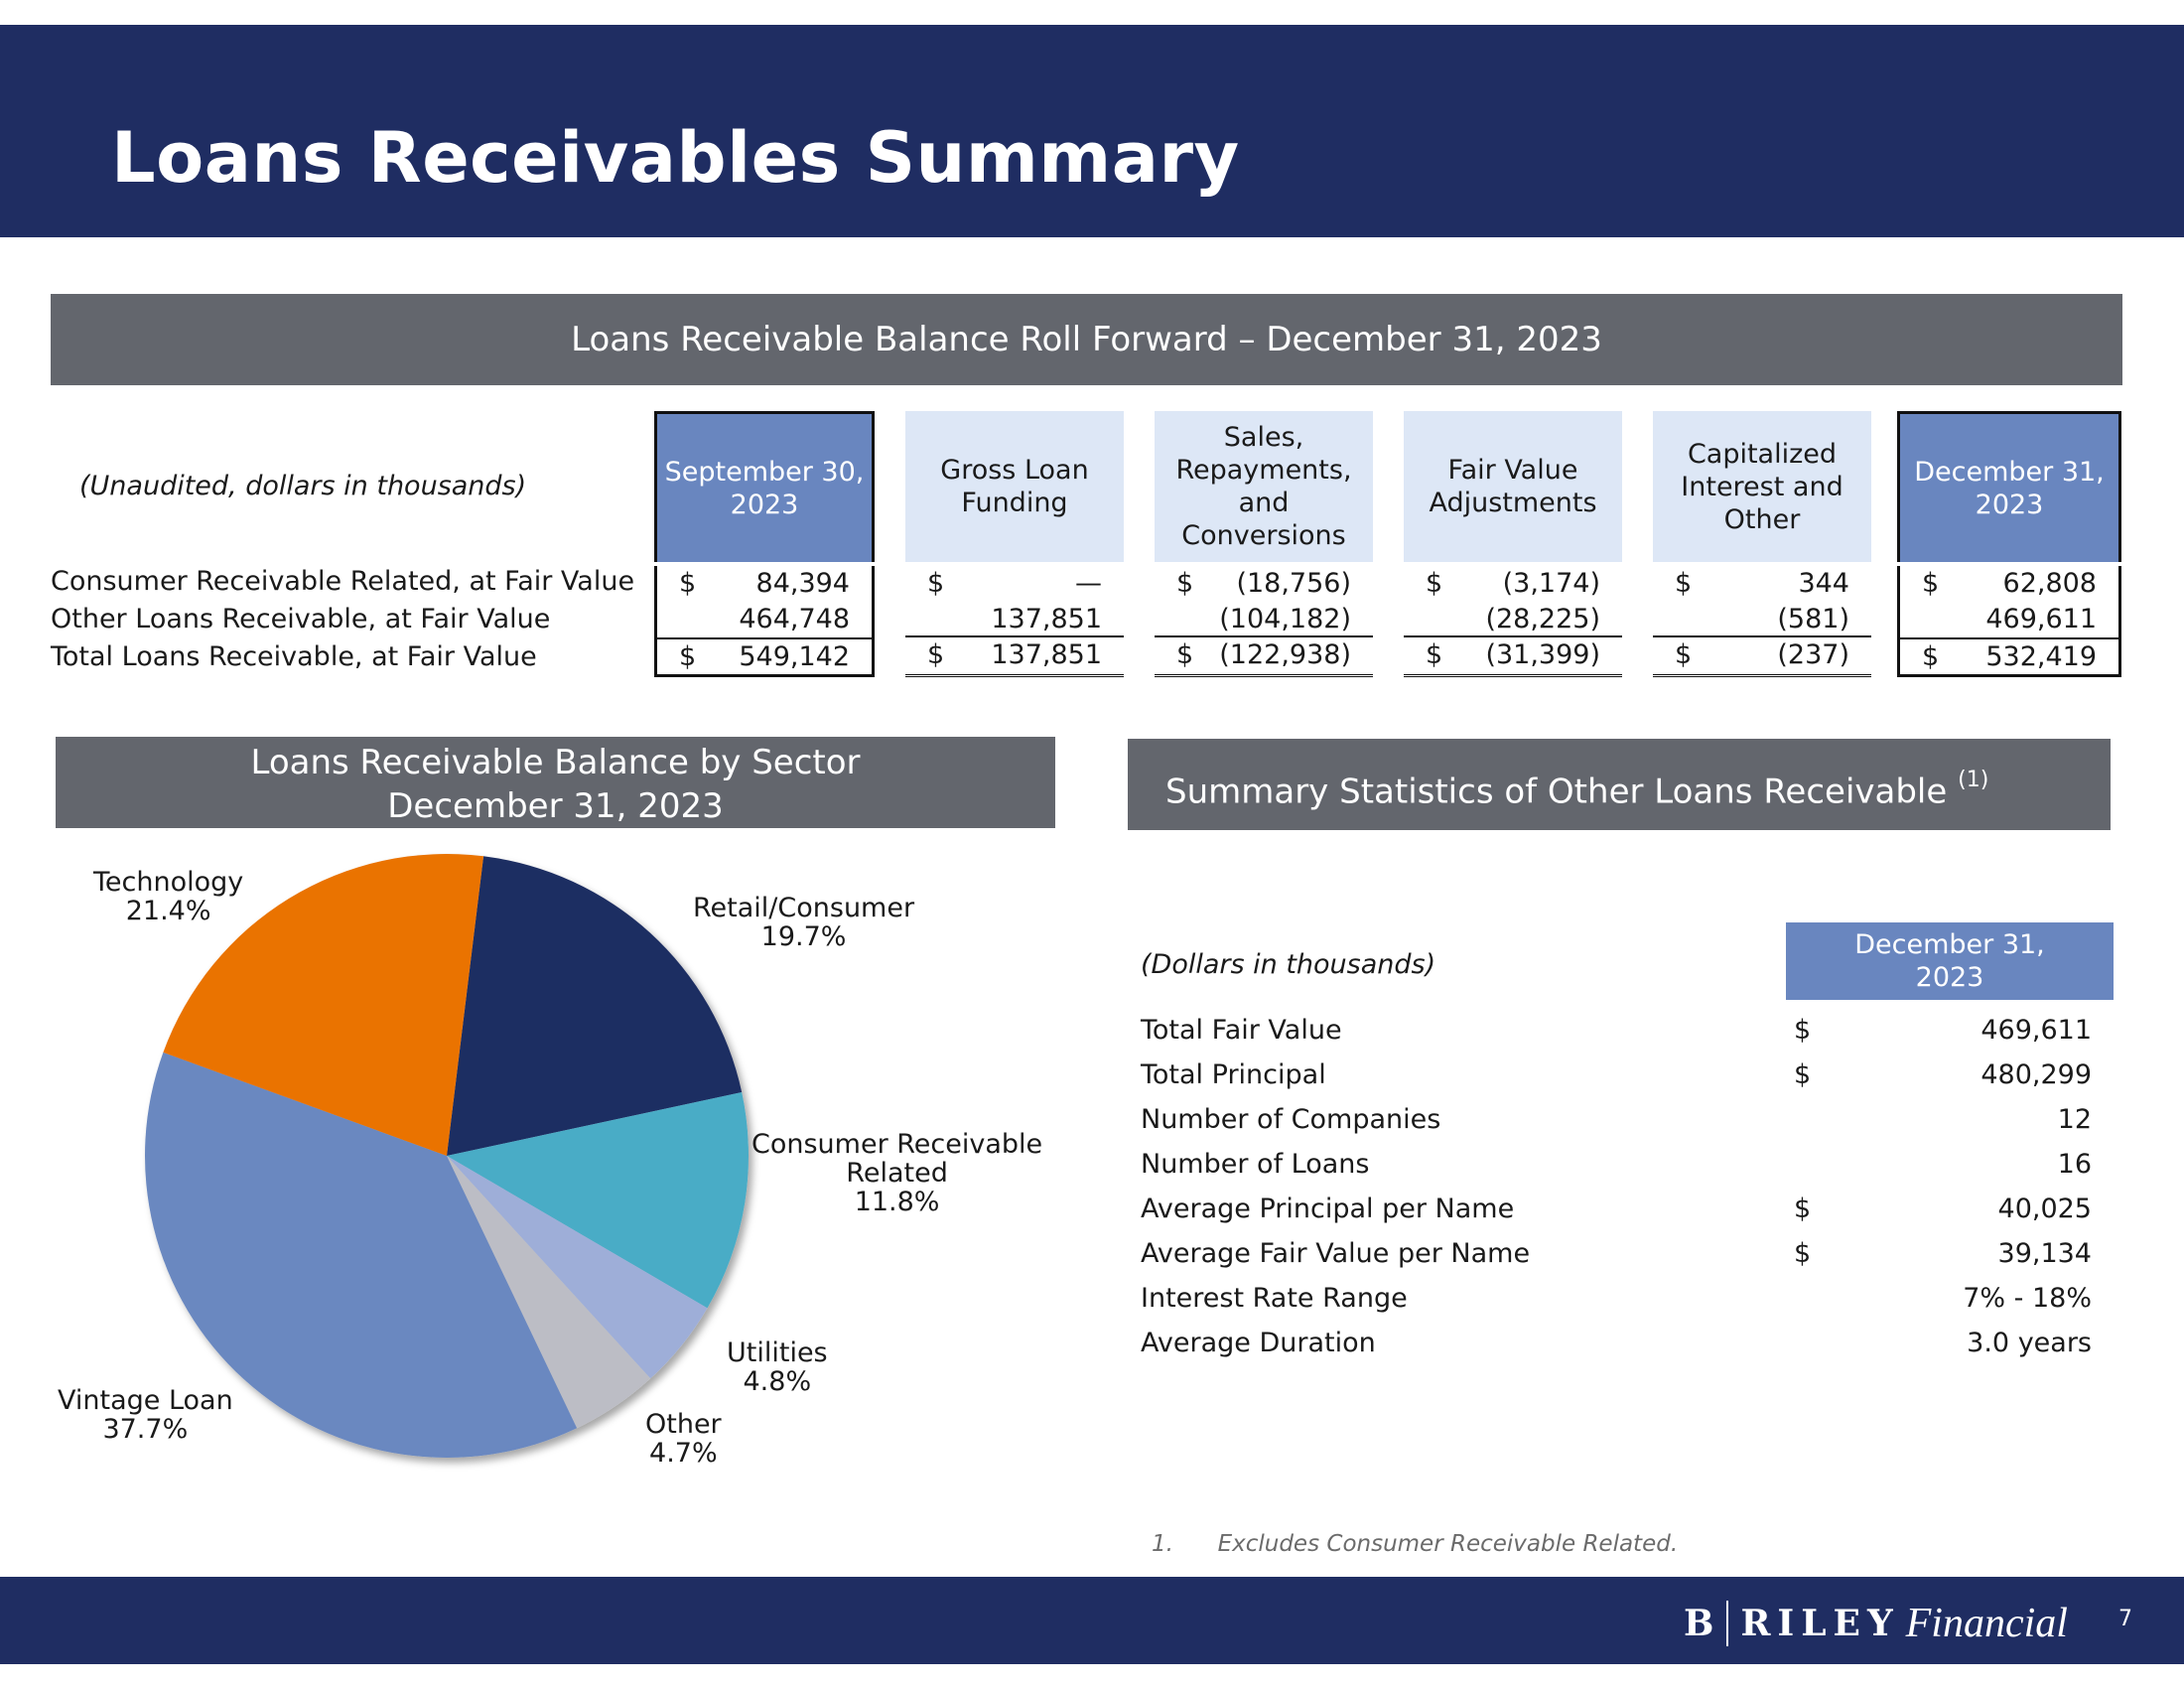 This screenshot has width=2184, height=1688. What do you see at coordinates (1513, 486) in the screenshot?
I see `col-header-fair-value-adj: Fair Value Adjustments` at bounding box center [1513, 486].